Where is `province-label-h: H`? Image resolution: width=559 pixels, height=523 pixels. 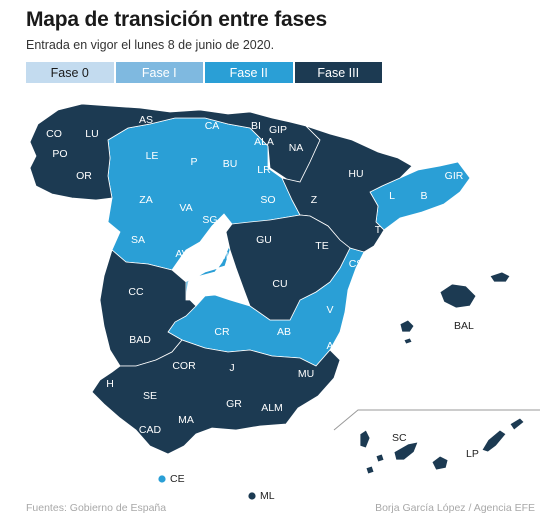 province-label-h: H is located at coordinates (110, 384).